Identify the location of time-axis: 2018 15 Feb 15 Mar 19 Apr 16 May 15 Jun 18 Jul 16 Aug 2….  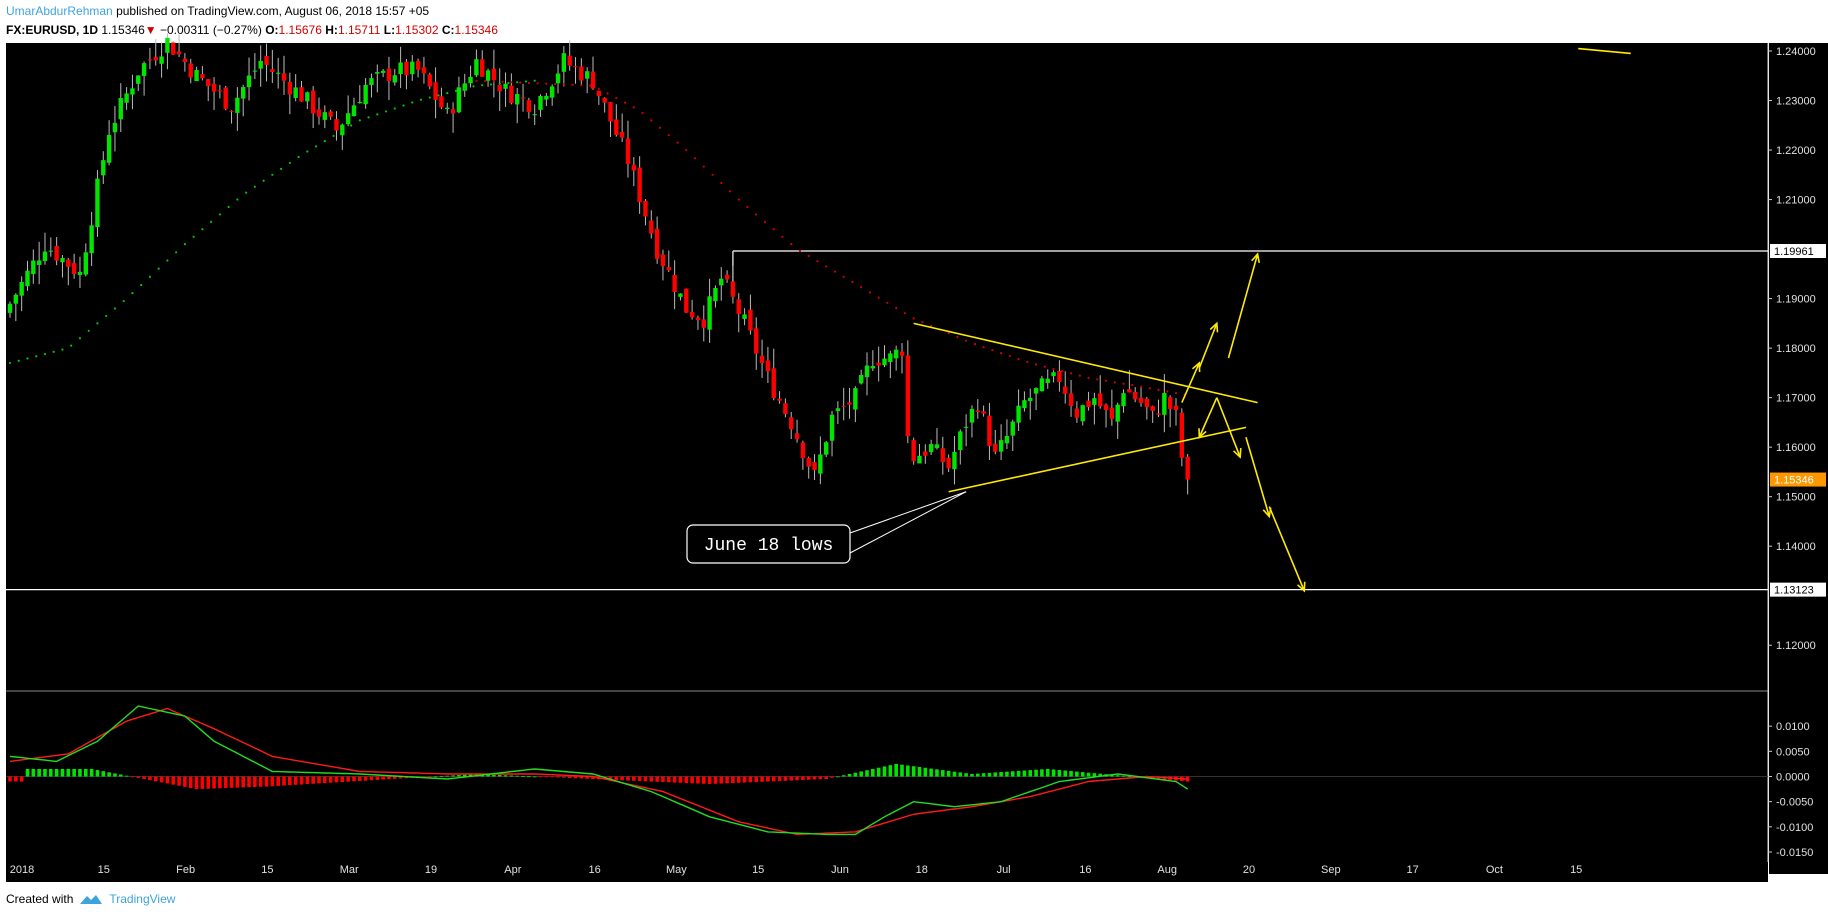
(887, 872).